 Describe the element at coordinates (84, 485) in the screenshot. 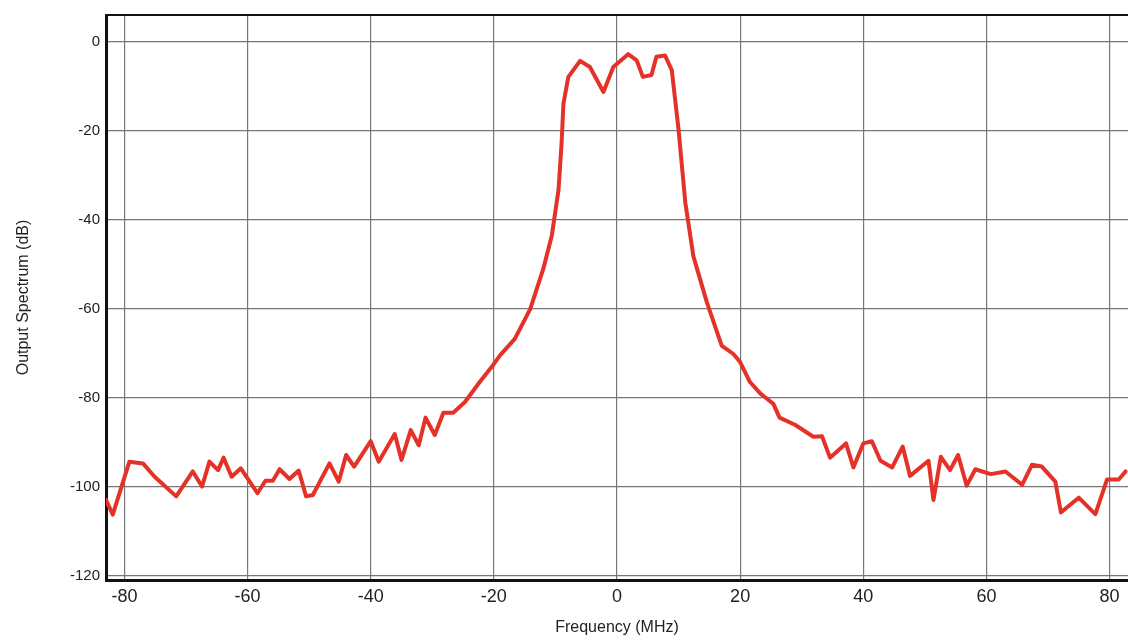

I see `y-tick-label: -100` at that location.